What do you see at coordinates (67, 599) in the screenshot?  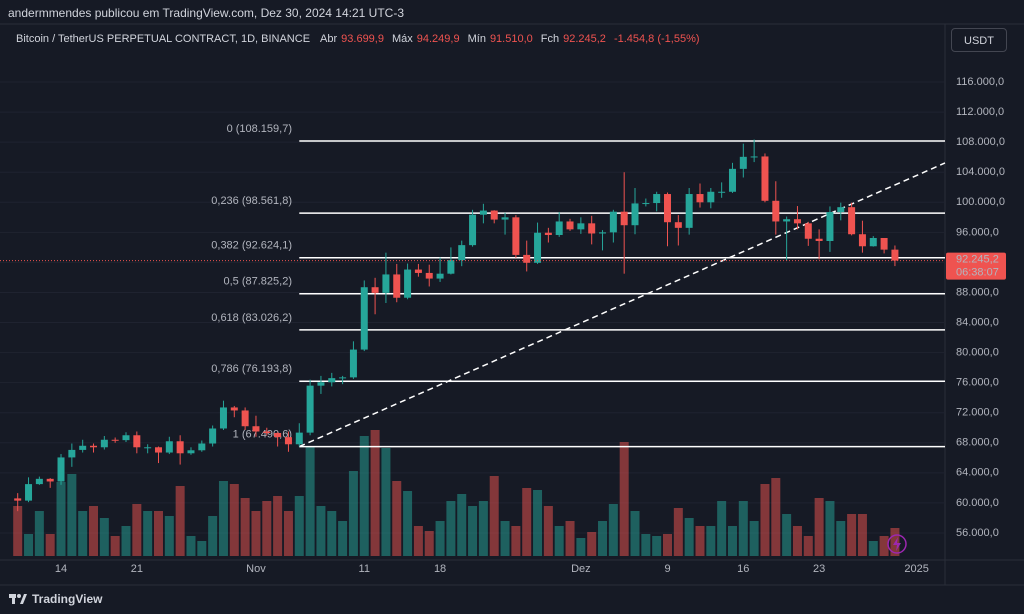 I see `footer-brand: TradingView` at bounding box center [67, 599].